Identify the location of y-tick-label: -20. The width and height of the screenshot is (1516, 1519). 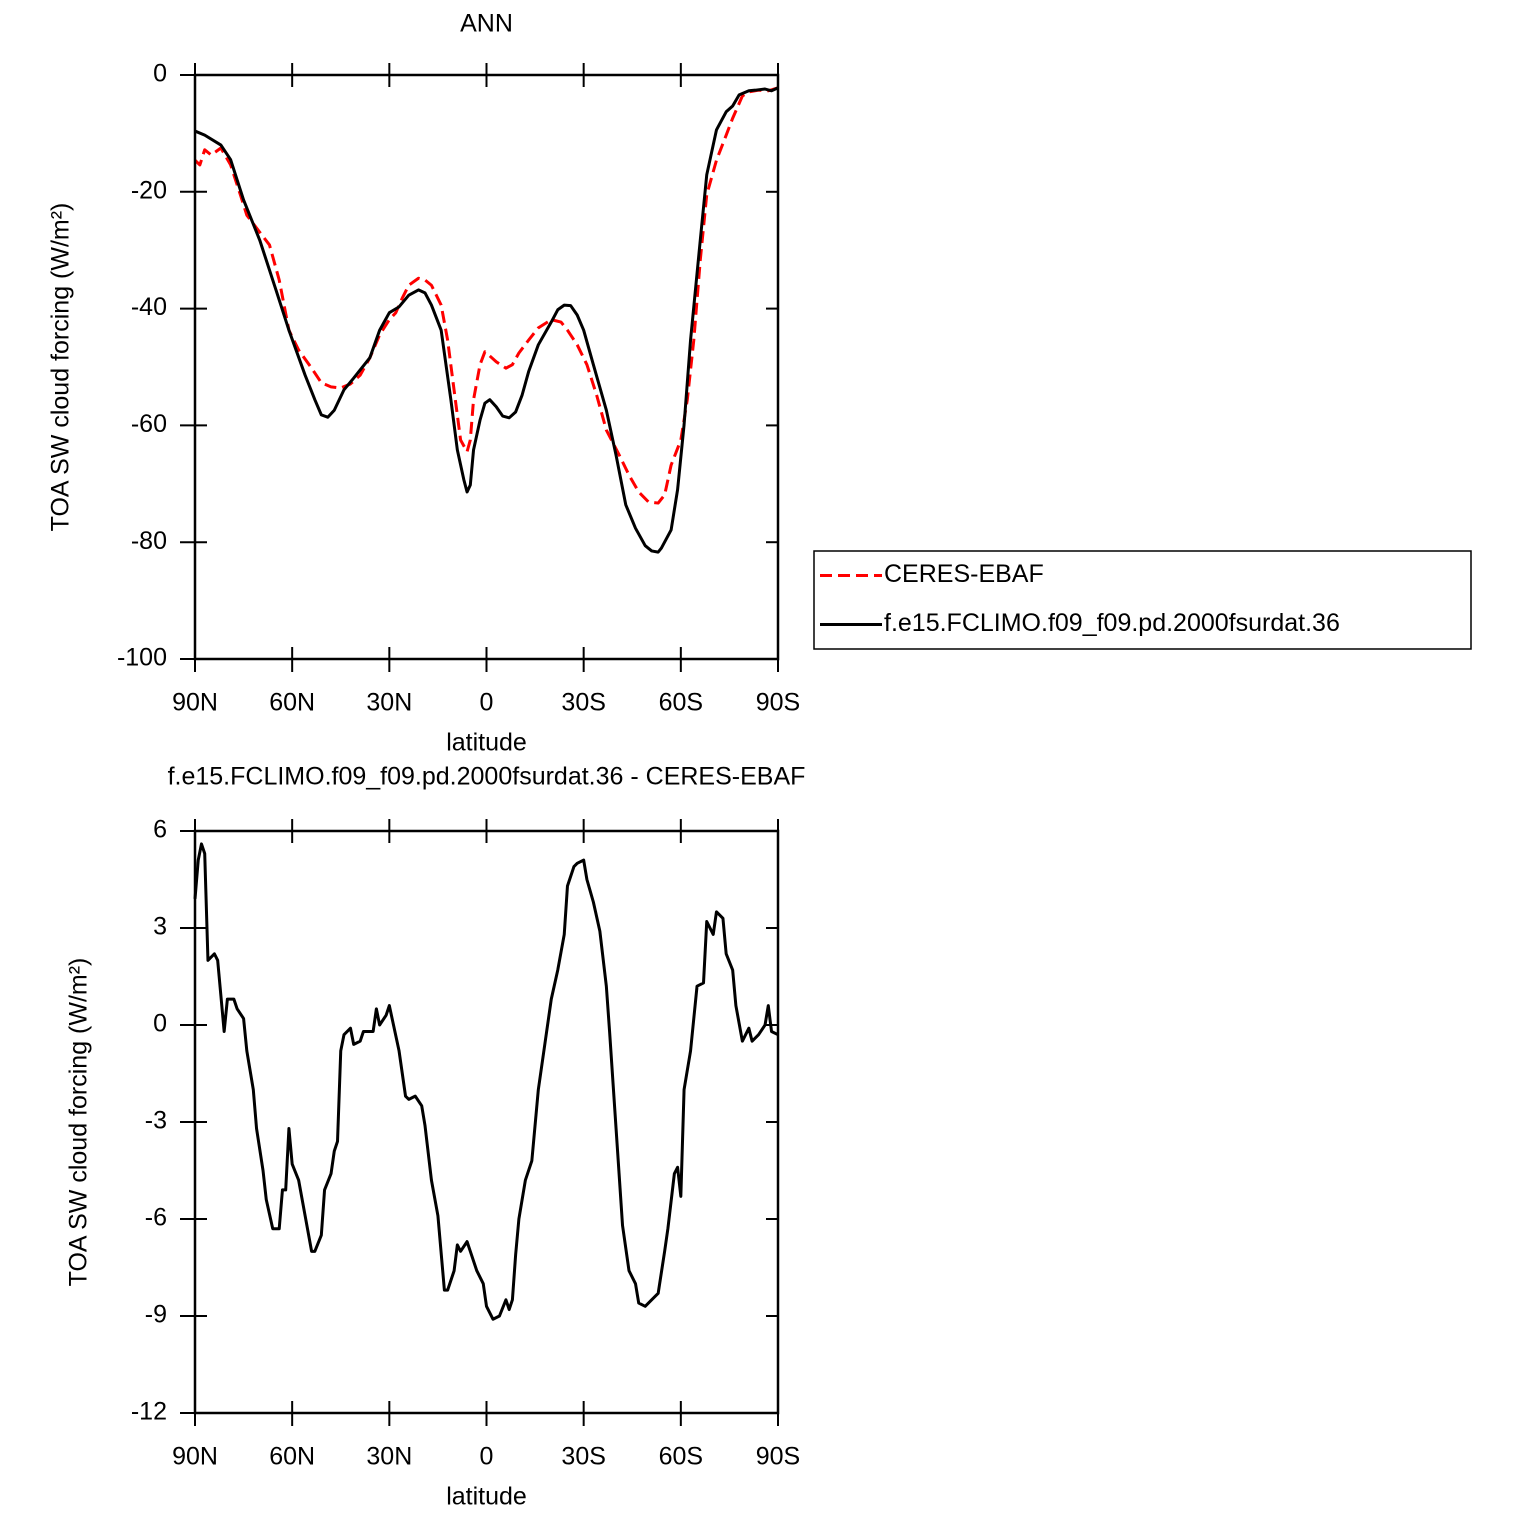
(149, 190).